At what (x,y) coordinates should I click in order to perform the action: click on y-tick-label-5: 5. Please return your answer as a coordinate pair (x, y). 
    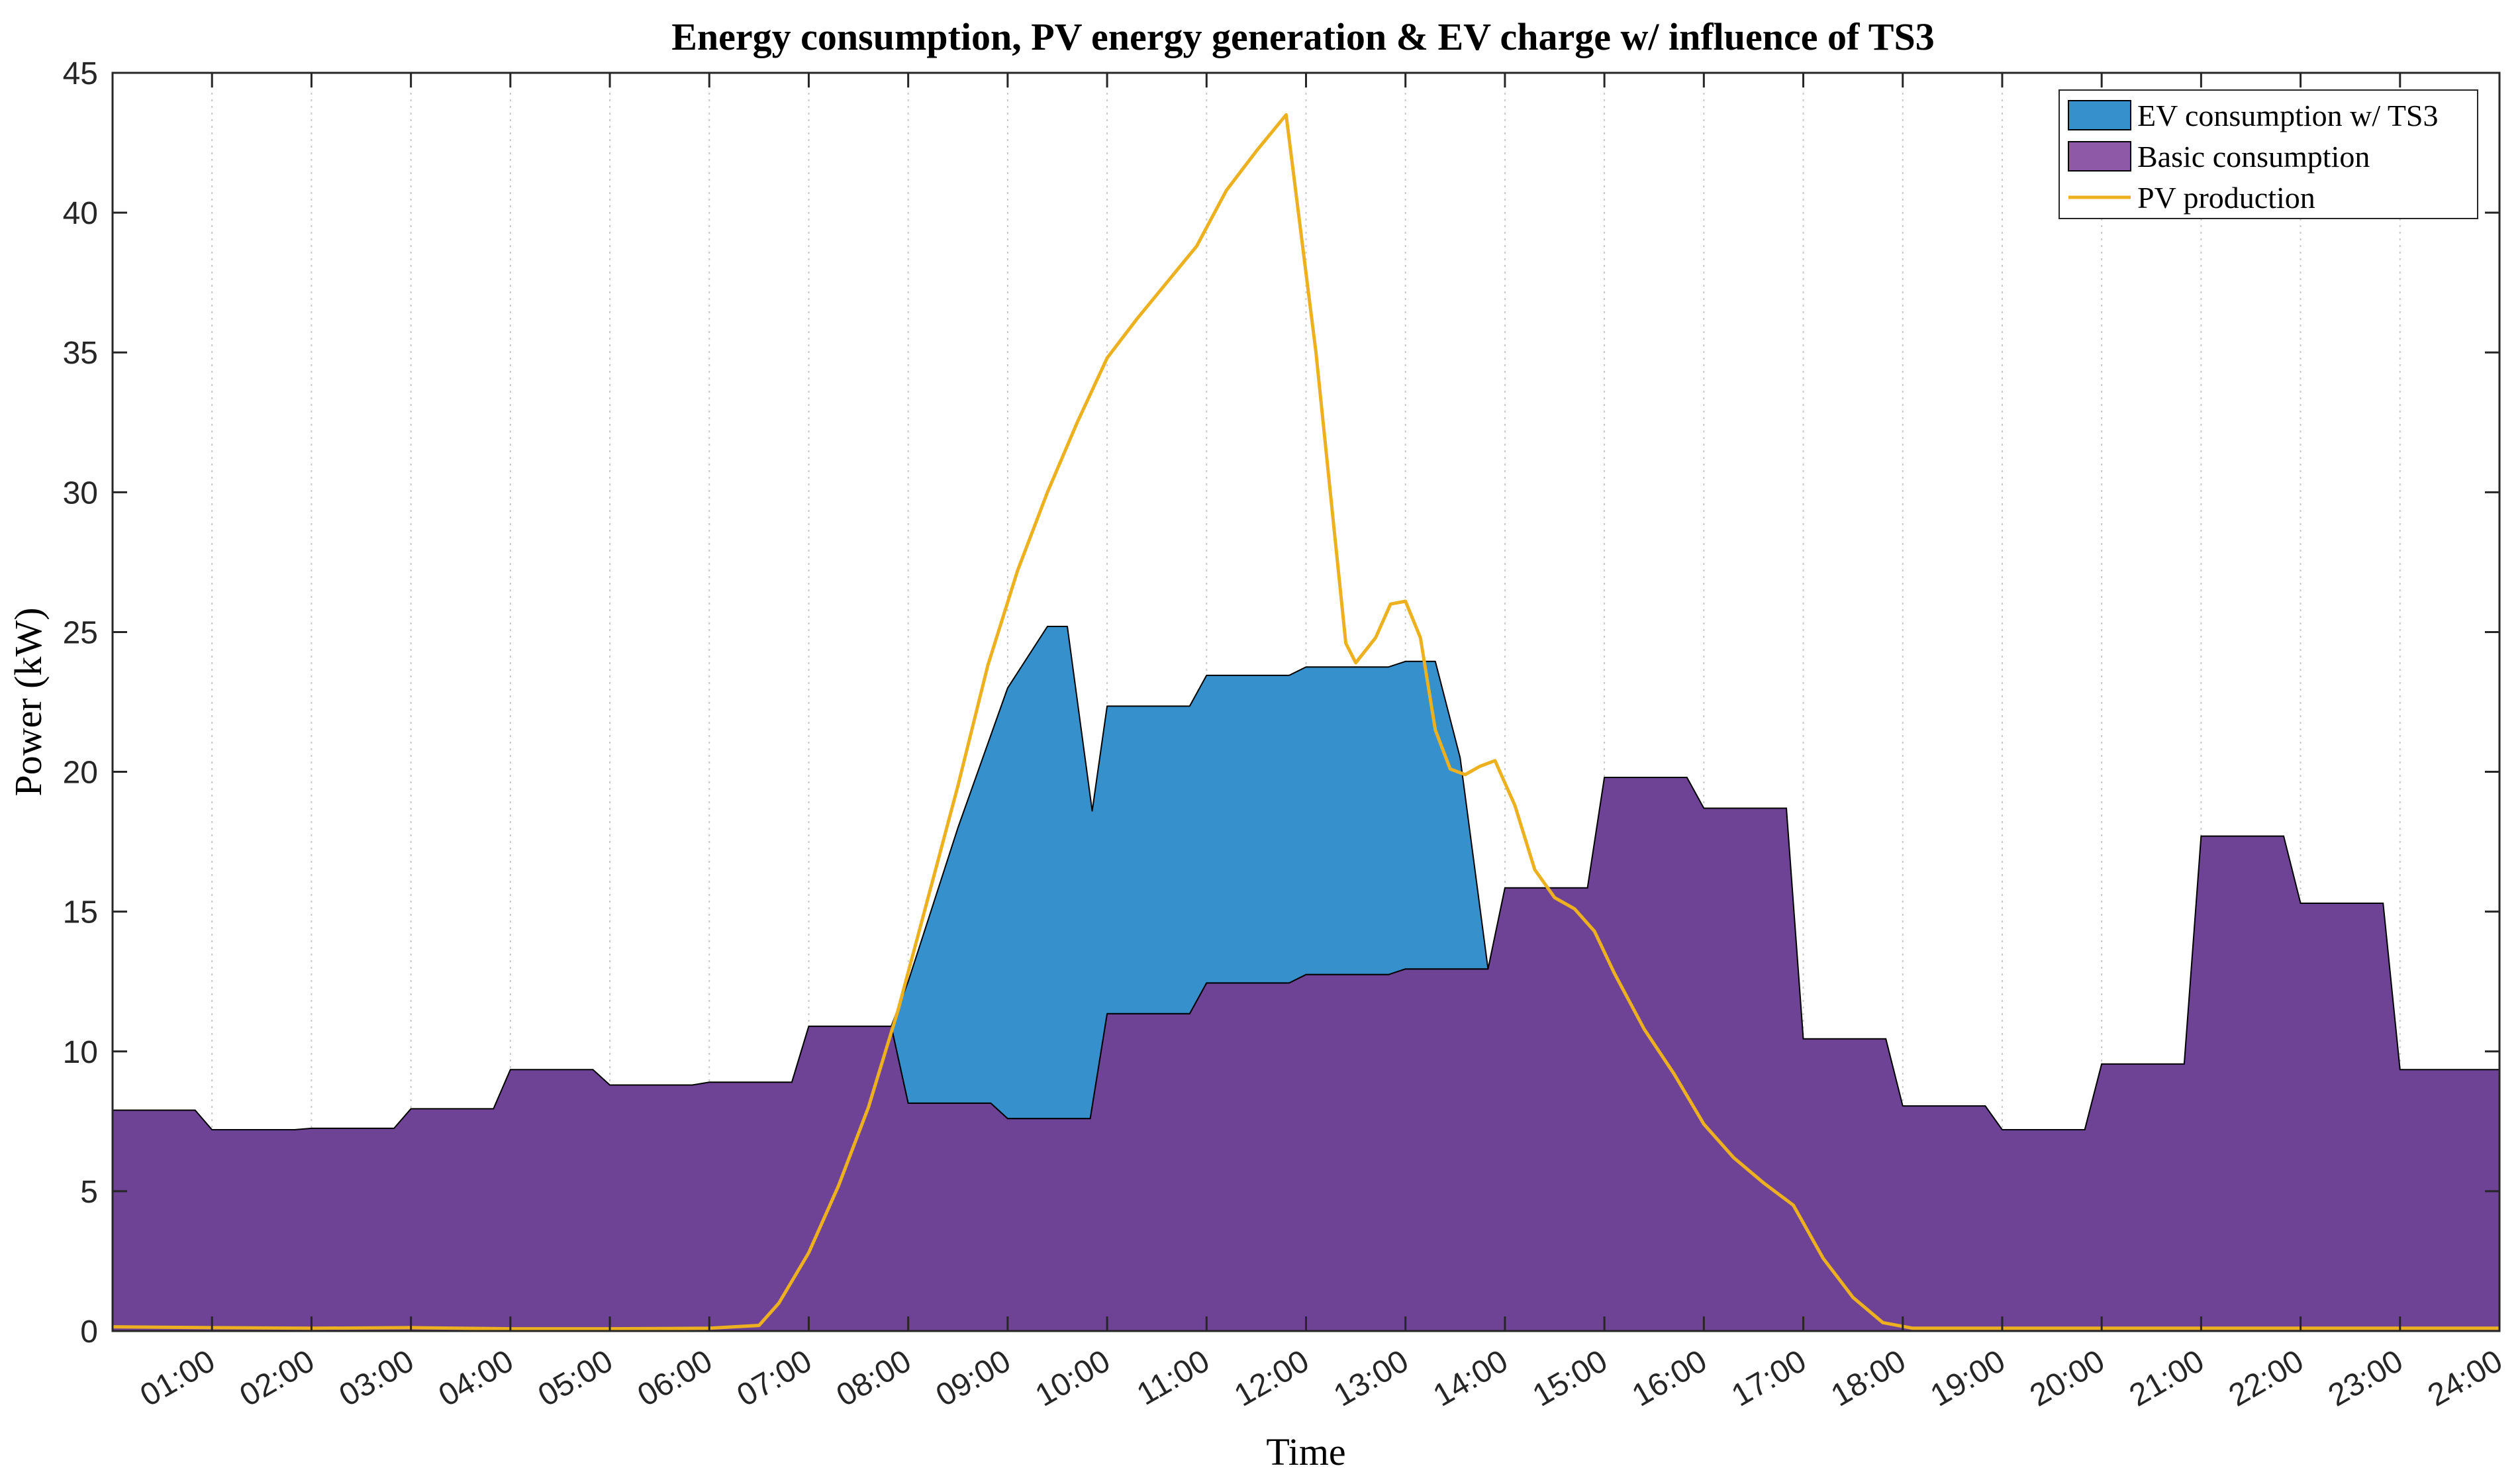
    Looking at the image, I should click on (89, 1192).